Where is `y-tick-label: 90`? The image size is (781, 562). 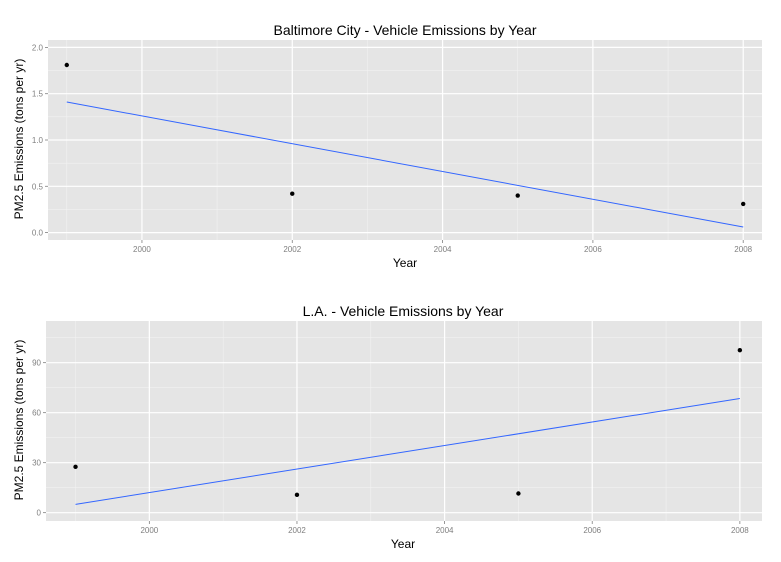
y-tick-label: 90 is located at coordinates (36, 363).